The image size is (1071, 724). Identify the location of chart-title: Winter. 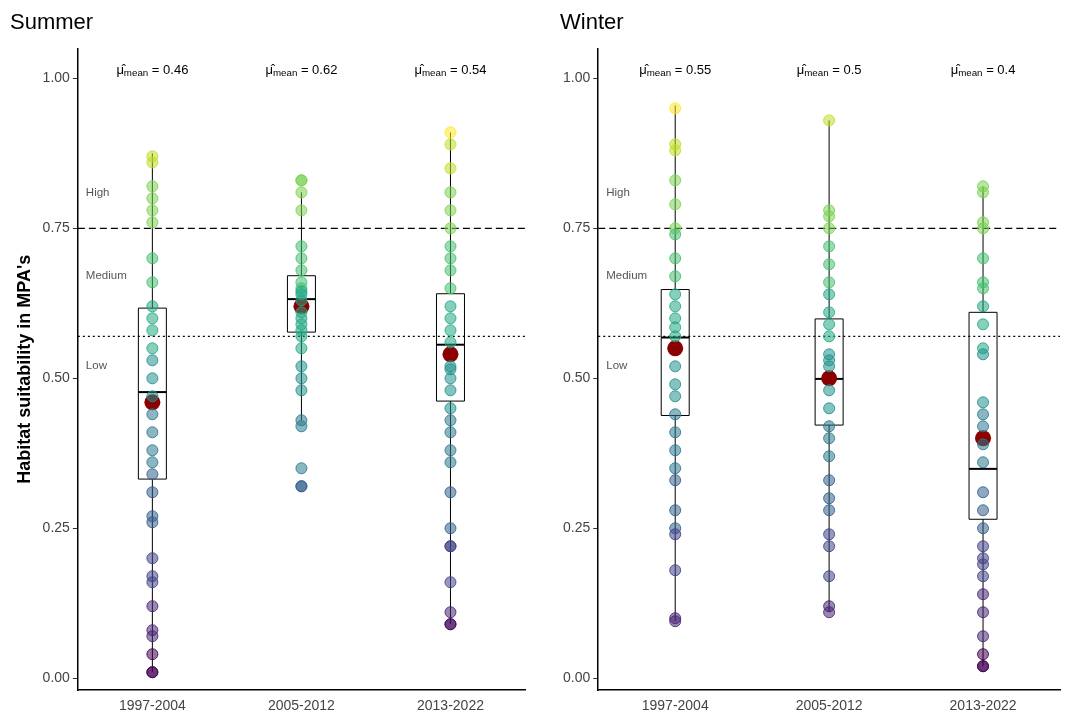
(592, 22).